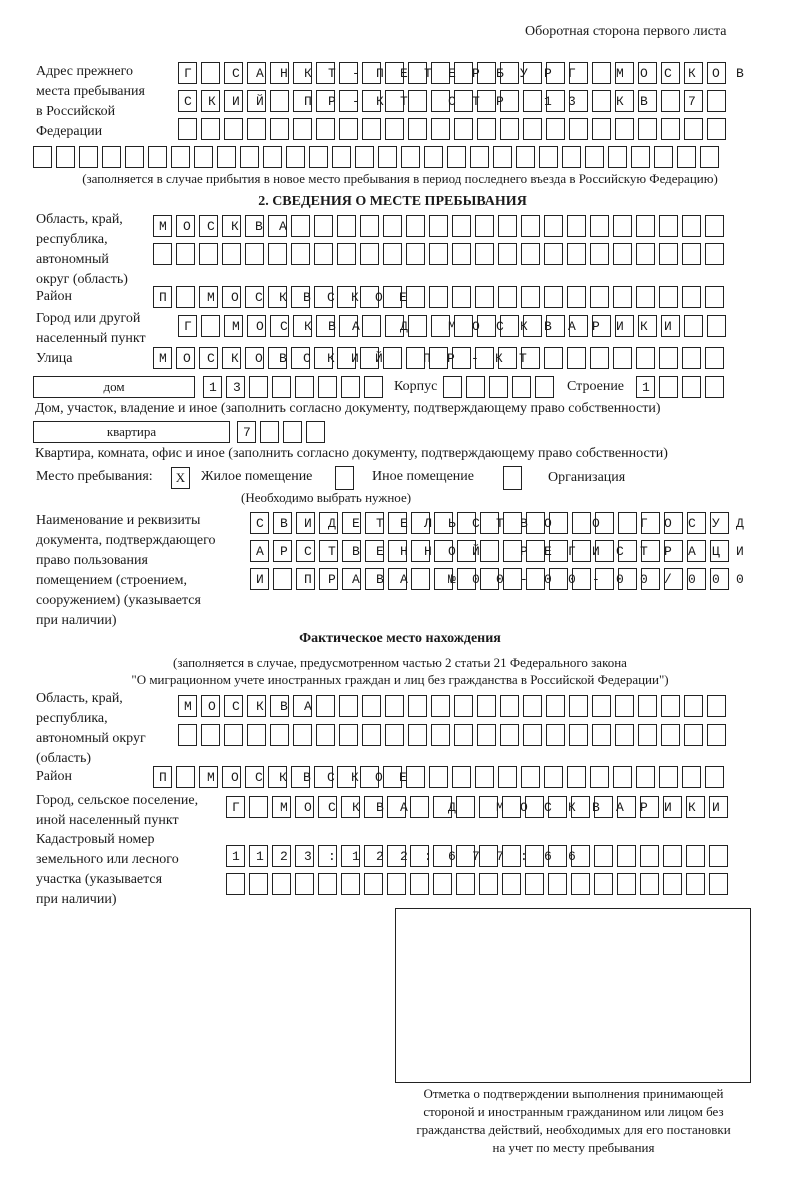  Describe the element at coordinates (490, 856) in the screenshot. I see `cadastral-row-1: 1123:122:677:66` at that location.